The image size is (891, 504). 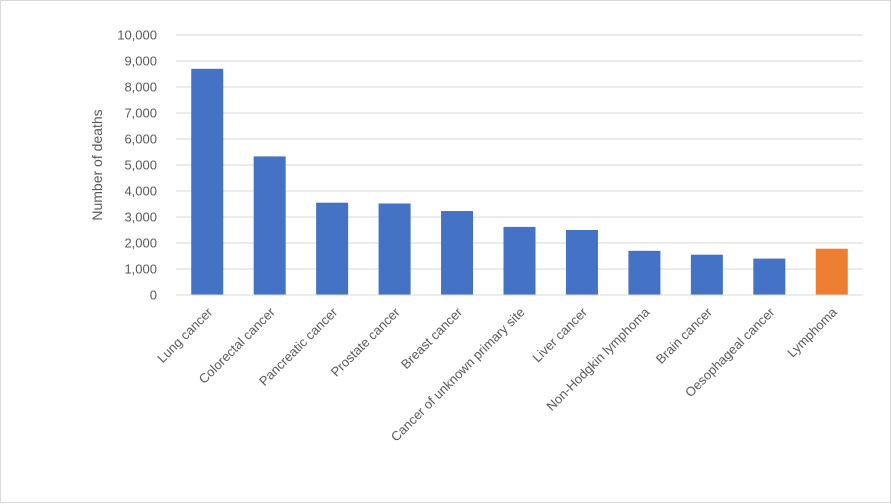 What do you see at coordinates (559, 334) in the screenshot?
I see `x-tick-label: Liver cancer` at bounding box center [559, 334].